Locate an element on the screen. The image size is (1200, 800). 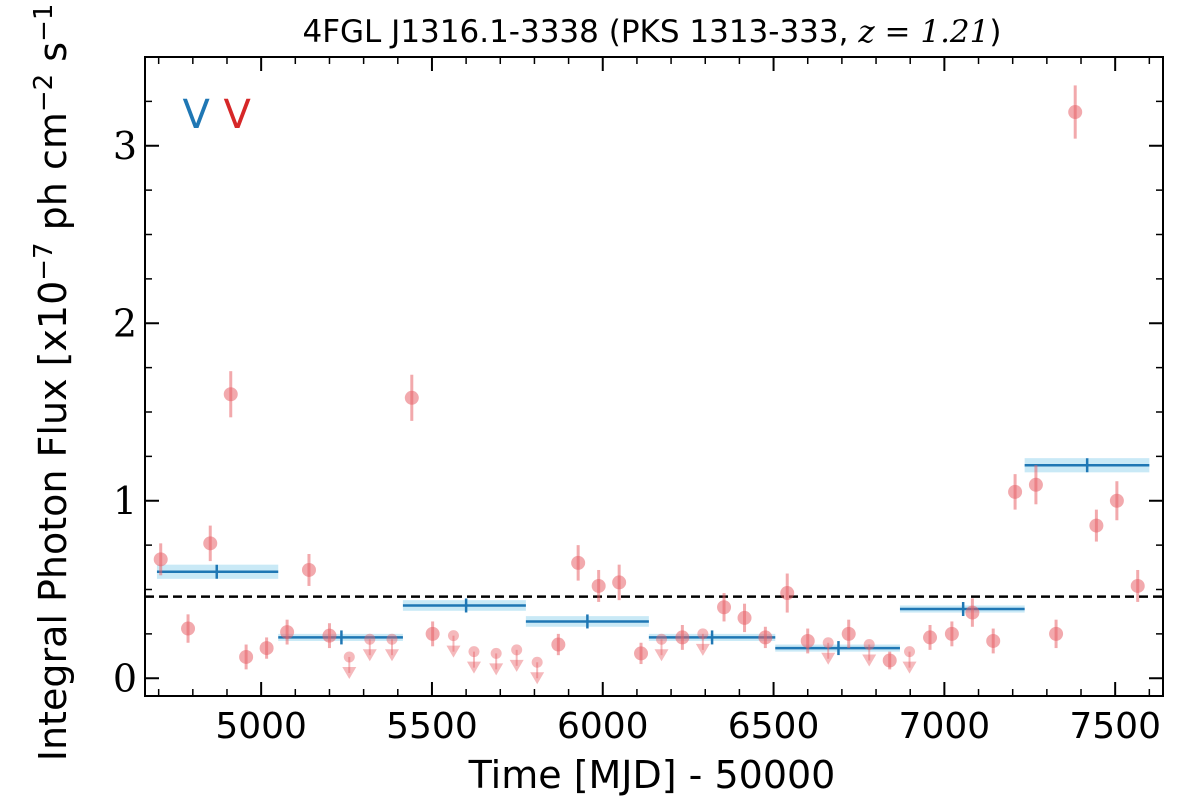
x-tick-label: 7000 is located at coordinates (945, 726).